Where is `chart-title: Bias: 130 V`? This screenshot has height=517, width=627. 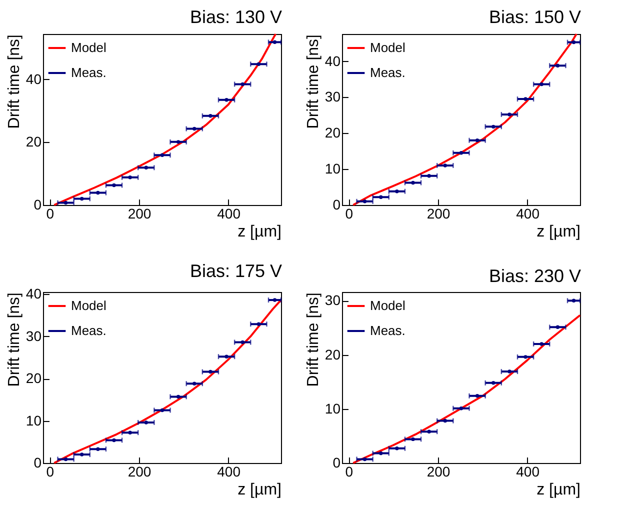
chart-title: Bias: 130 V is located at coordinates (236, 17).